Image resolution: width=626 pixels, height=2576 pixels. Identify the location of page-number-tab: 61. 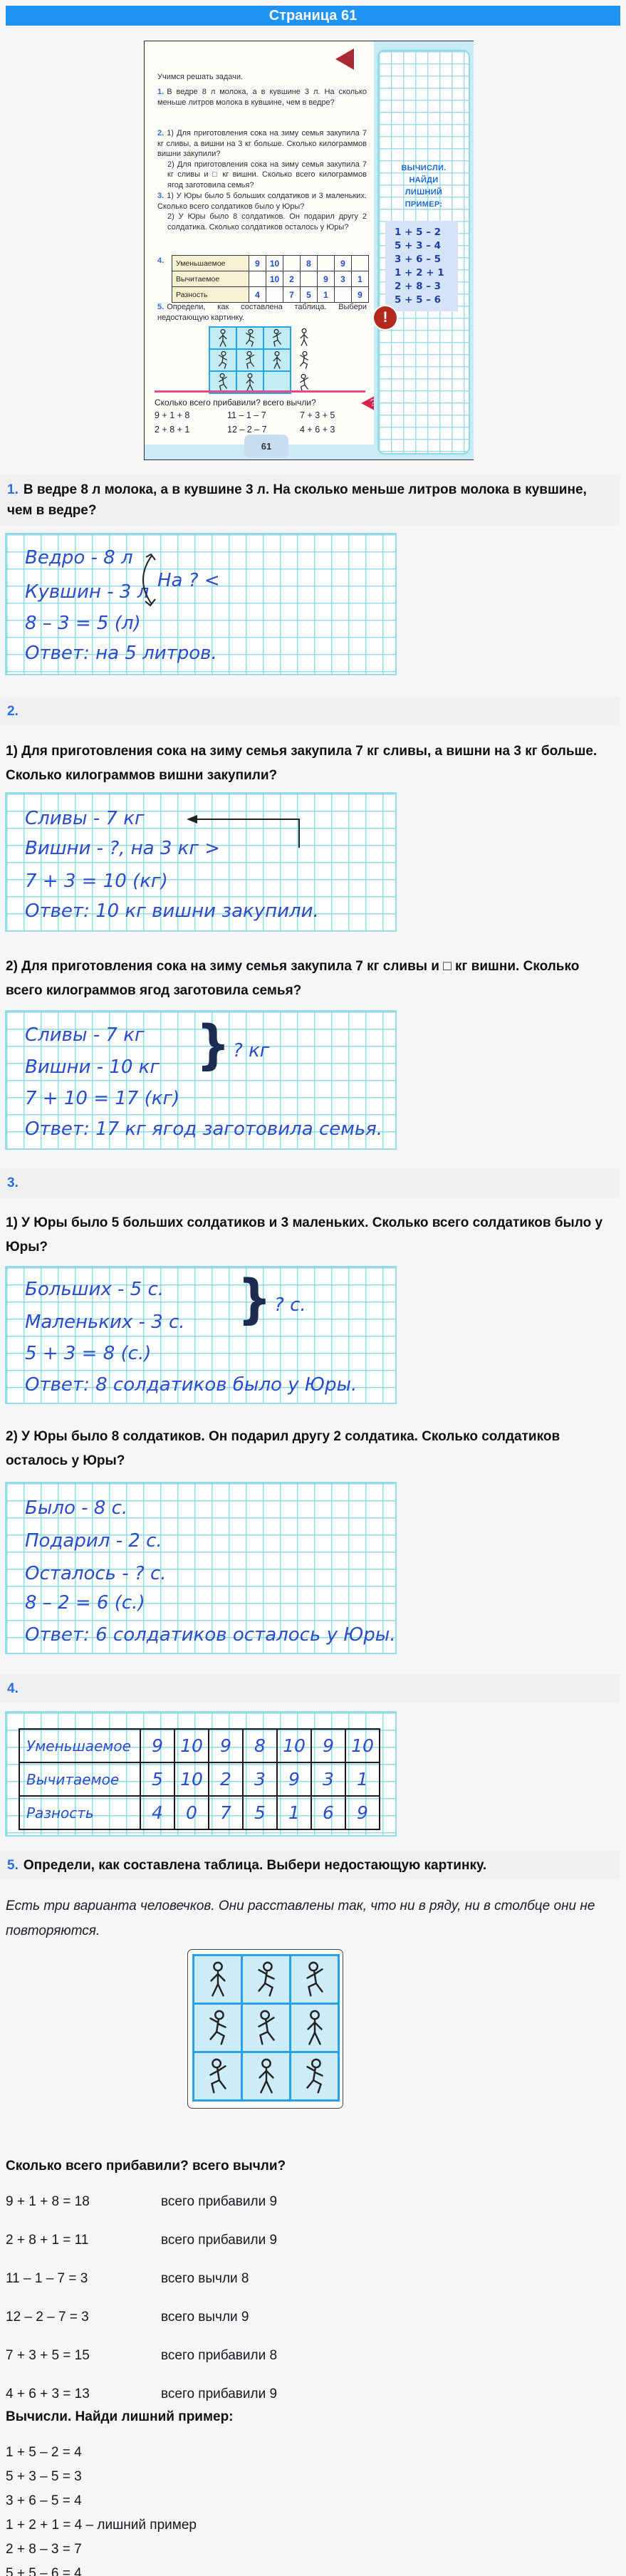
(266, 446).